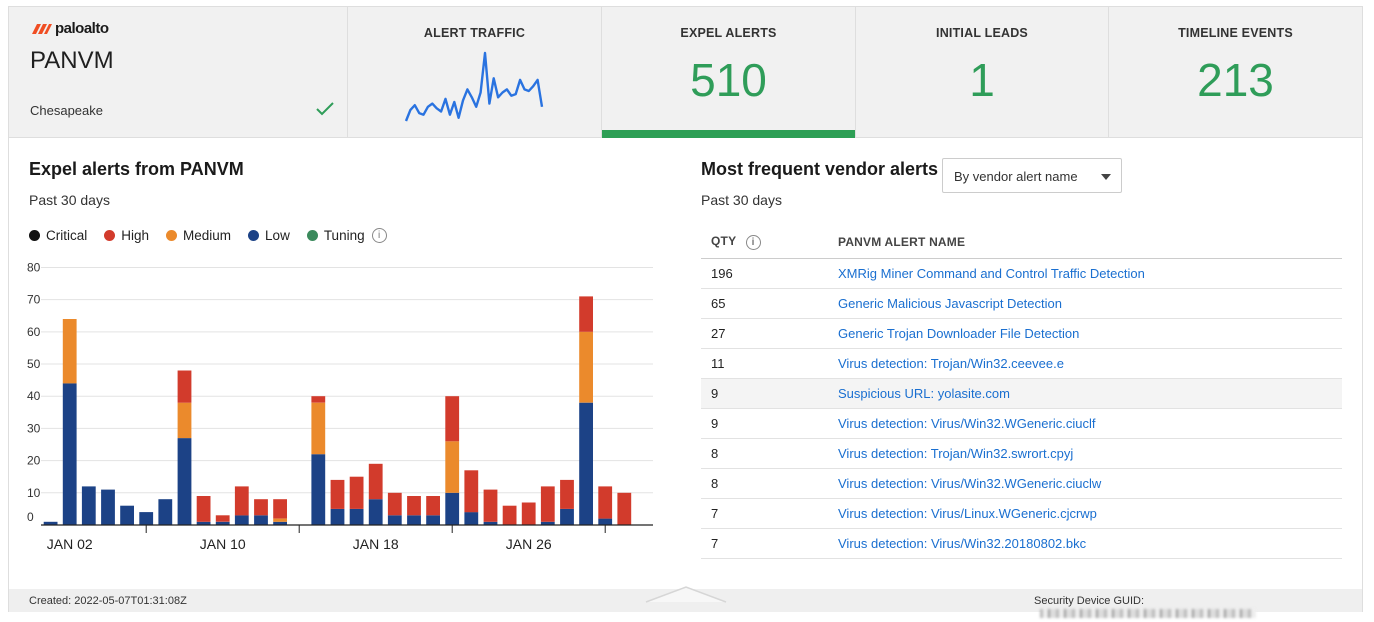 The width and height of the screenshot is (1374, 622). Describe the element at coordinates (951, 363) in the screenshot. I see `row-alert-link: Virus detection: Trojan/Win32.ceevee.e` at that location.